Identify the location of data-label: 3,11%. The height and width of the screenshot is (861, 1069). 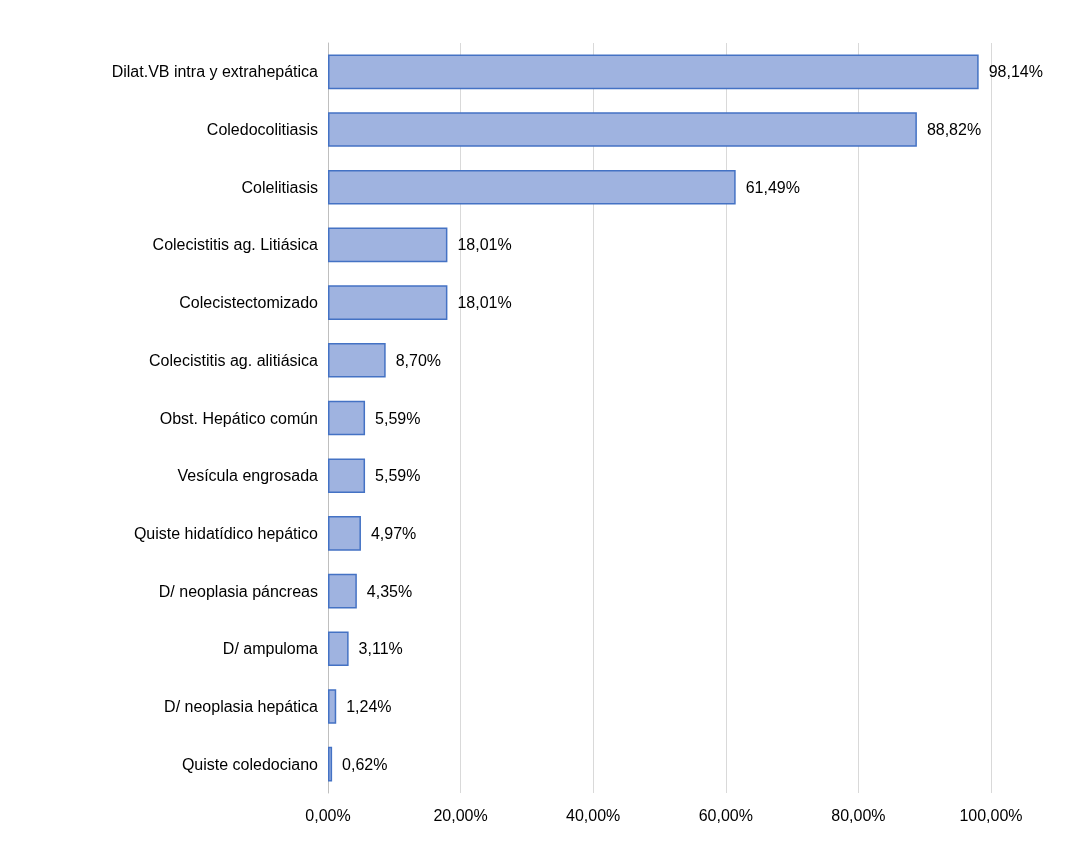
(380, 649).